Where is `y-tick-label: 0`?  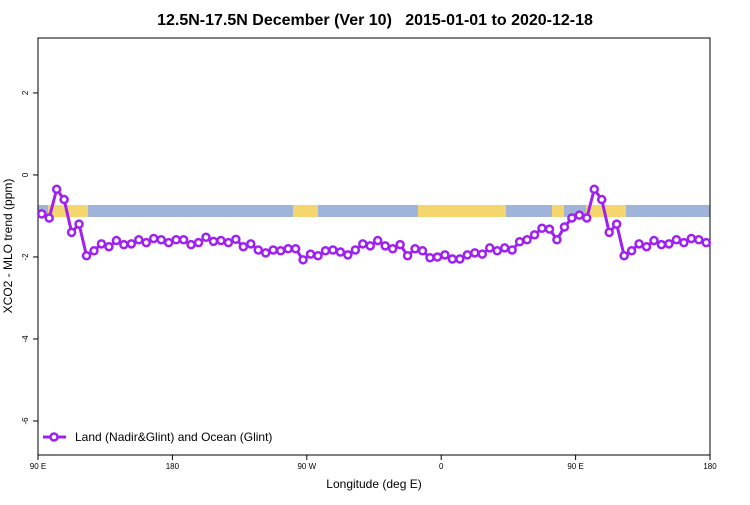 y-tick-label: 0 is located at coordinates (25, 174).